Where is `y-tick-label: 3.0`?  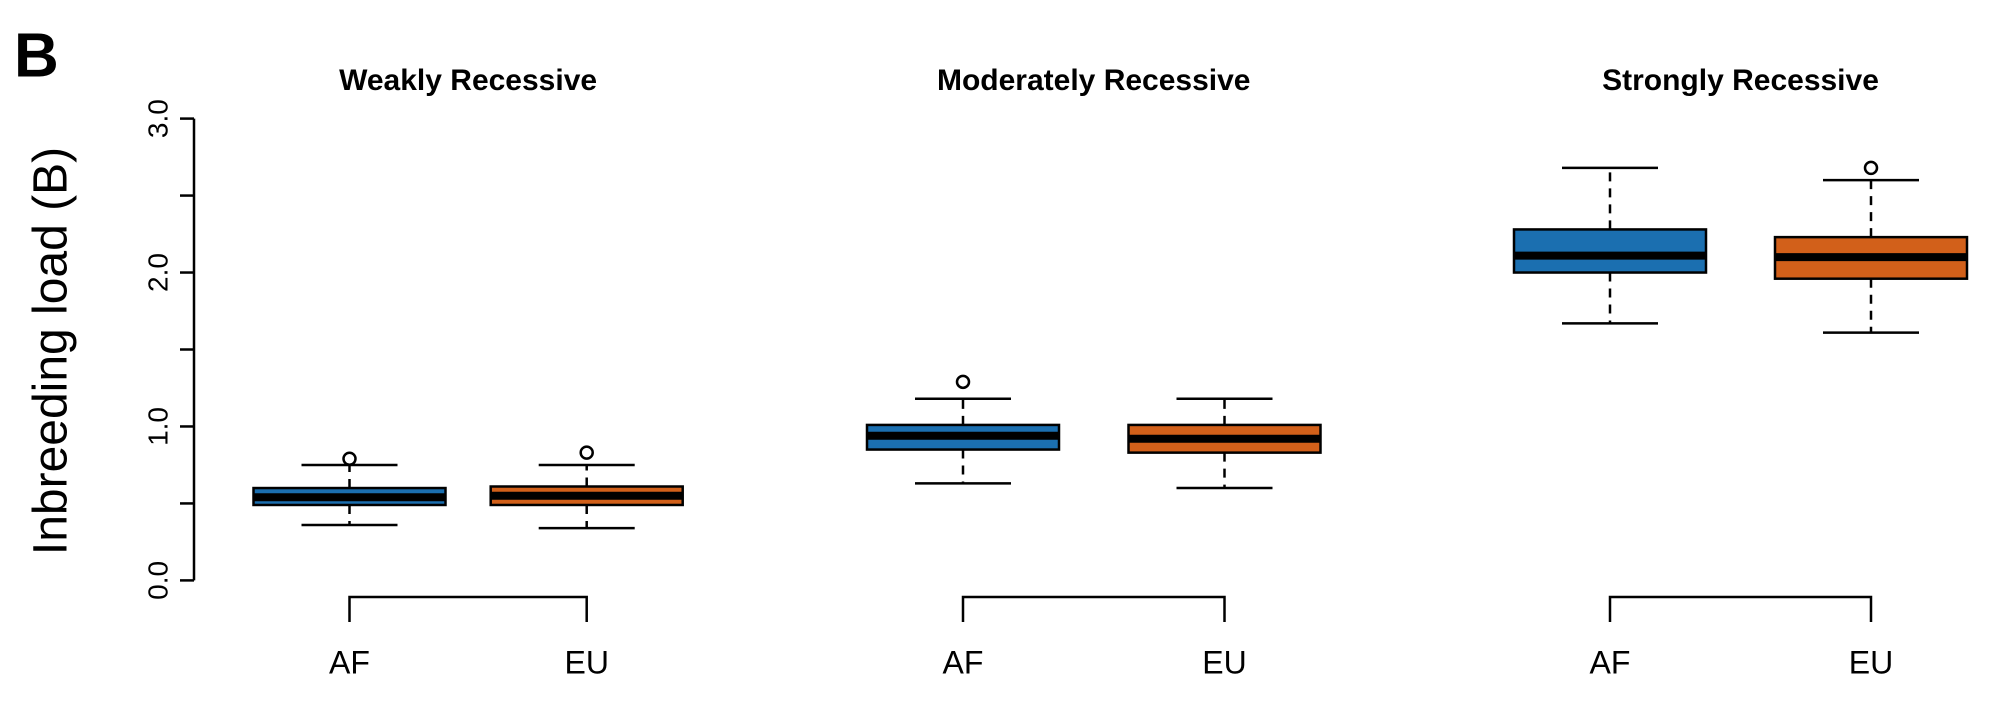 y-tick-label: 3.0 is located at coordinates (157, 118).